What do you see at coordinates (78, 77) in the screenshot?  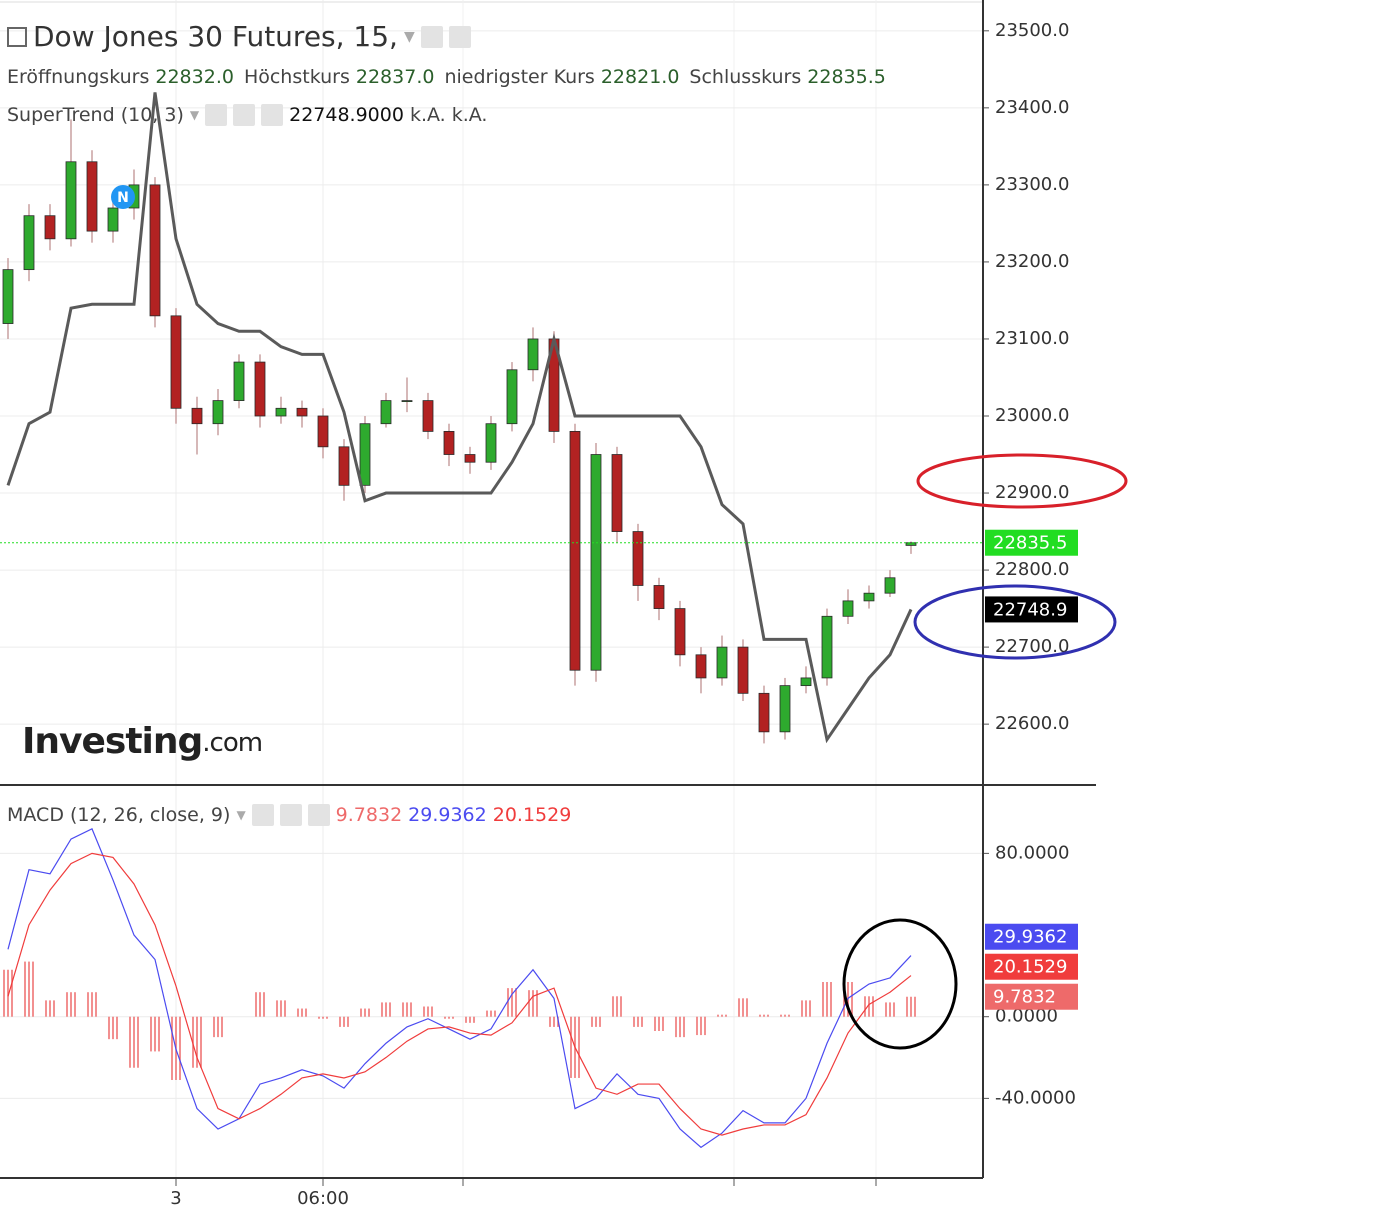 I see `ohlc-label: Eröffnungskurs` at bounding box center [78, 77].